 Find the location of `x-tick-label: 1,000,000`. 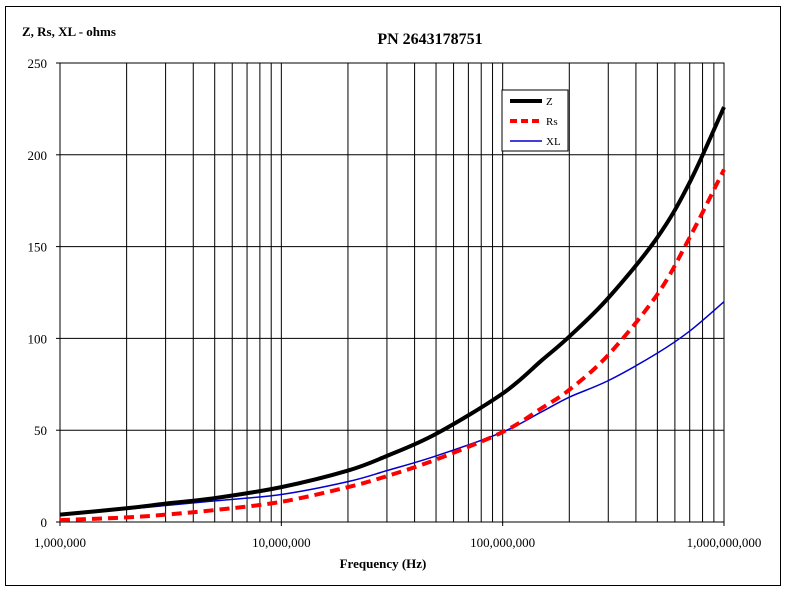

x-tick-label: 1,000,000 is located at coordinates (60, 542).